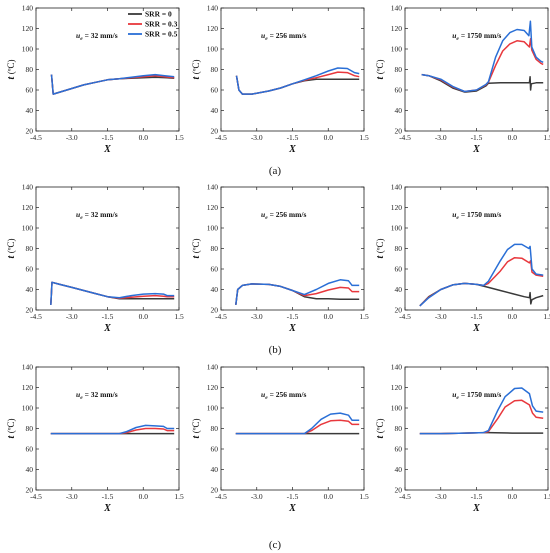 Image resolution: width=550 pixels, height=553 pixels. Describe the element at coordinates (288, 214) in the screenshot. I see `speed-value: = 256 mm/s` at that location.